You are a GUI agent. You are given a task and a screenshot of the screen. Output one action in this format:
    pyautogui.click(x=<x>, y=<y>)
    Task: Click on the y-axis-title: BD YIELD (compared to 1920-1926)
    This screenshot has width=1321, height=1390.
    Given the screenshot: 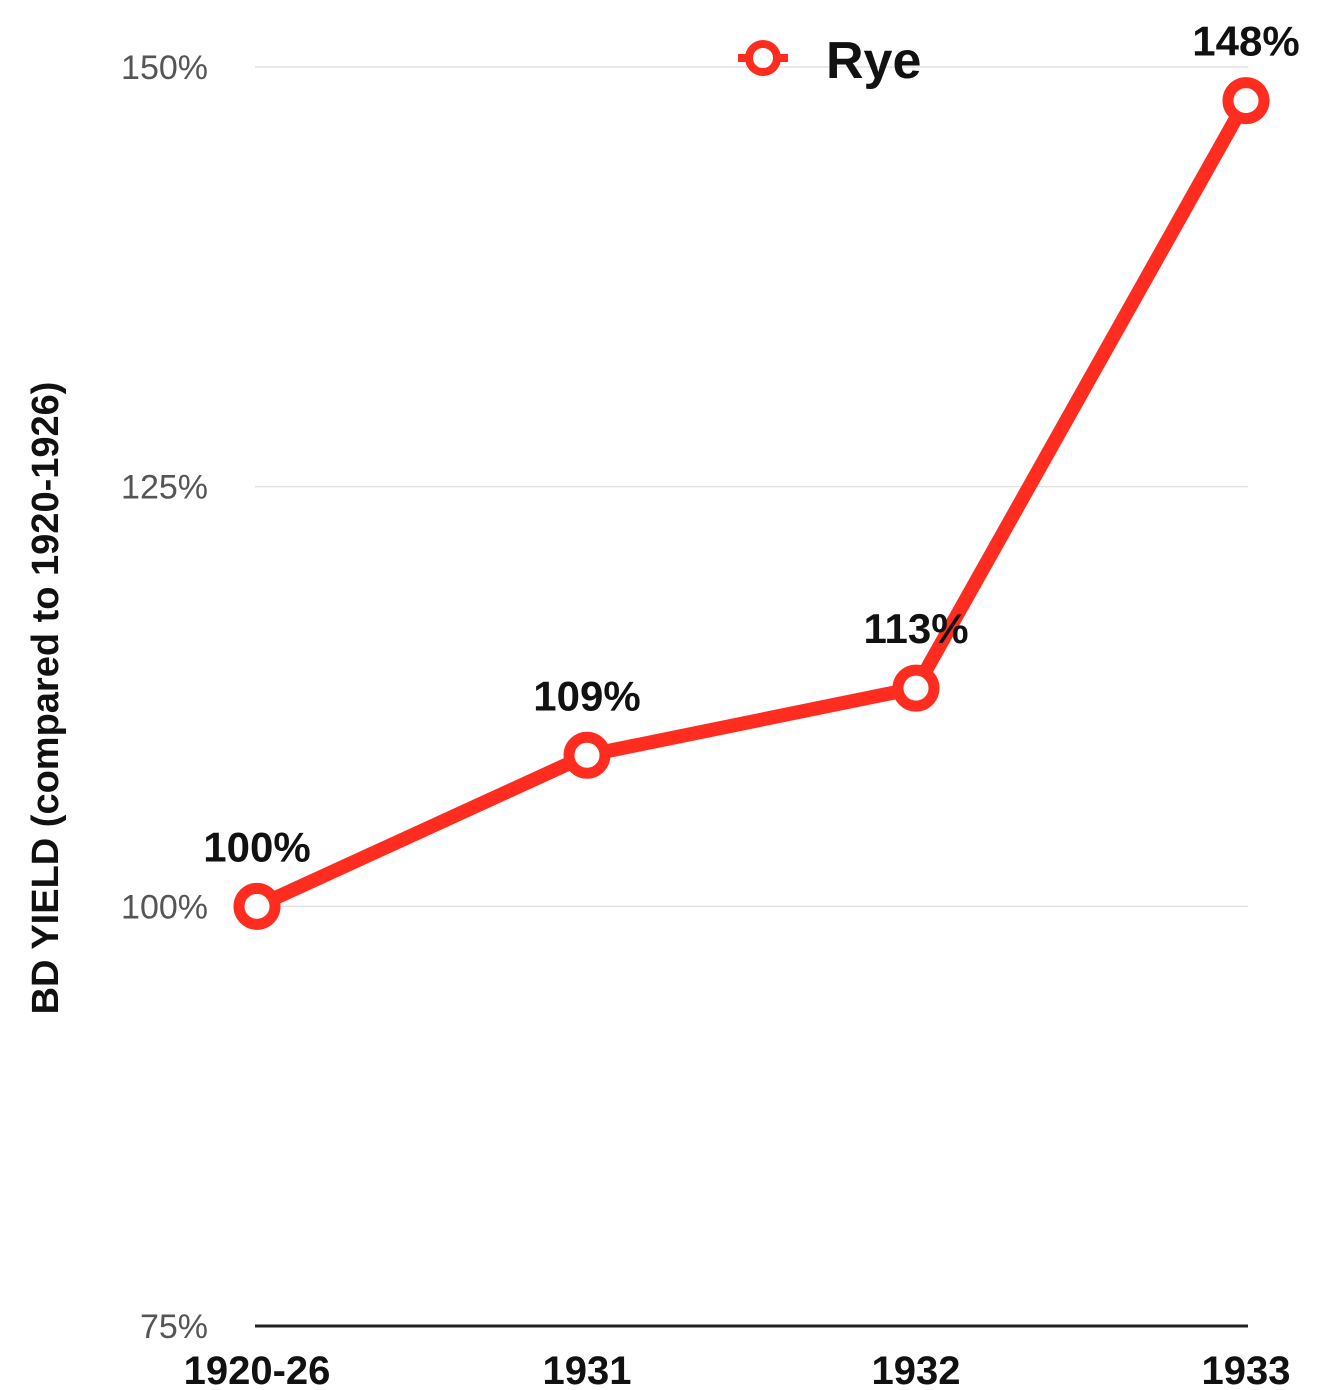 What is the action you would take?
    pyautogui.click(x=46, y=698)
    